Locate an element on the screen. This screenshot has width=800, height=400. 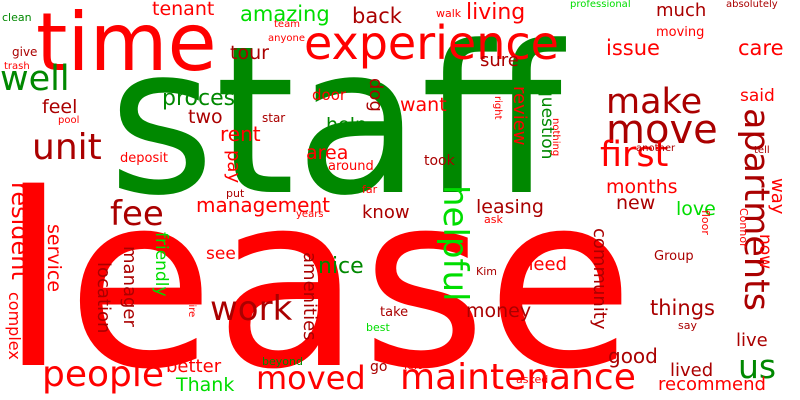
cloud-word: unit is located at coordinates (67, 147).